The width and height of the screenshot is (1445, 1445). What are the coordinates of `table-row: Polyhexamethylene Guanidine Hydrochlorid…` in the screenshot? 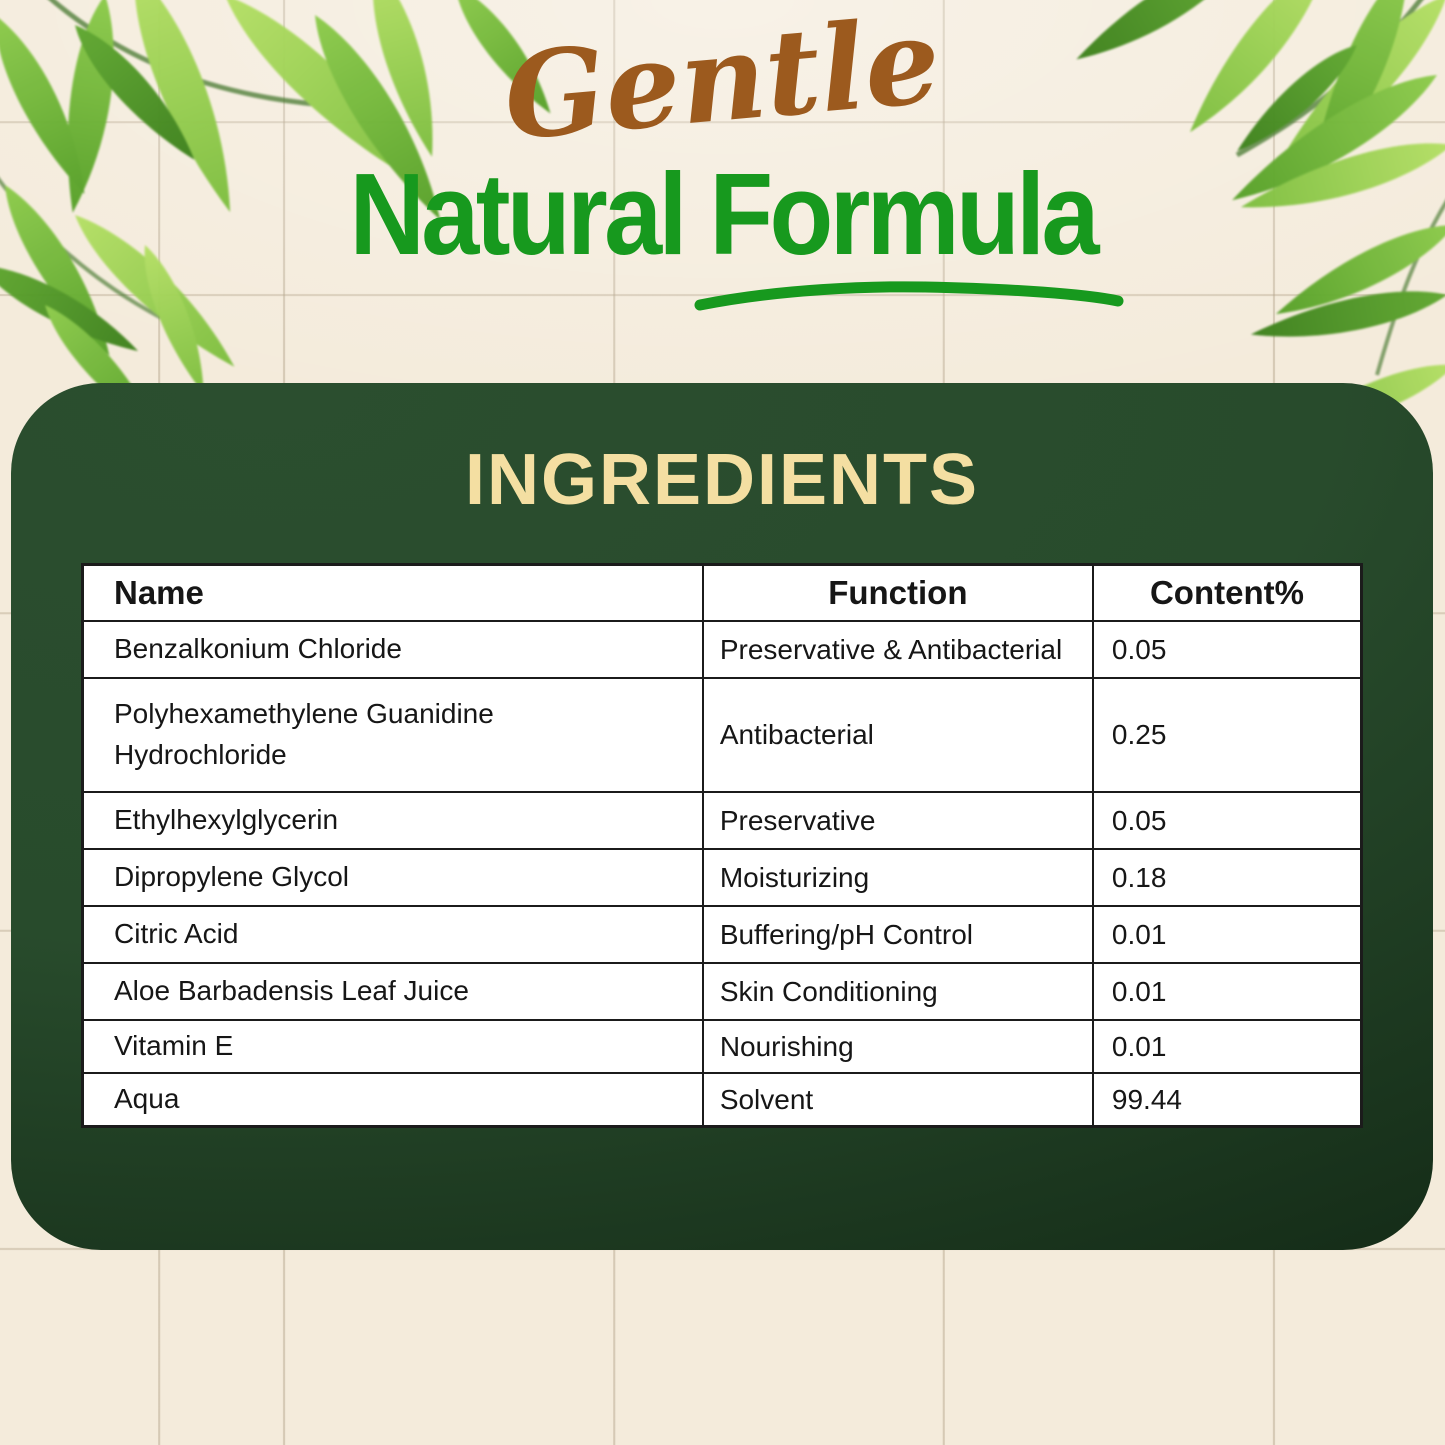 It's located at (722, 735).